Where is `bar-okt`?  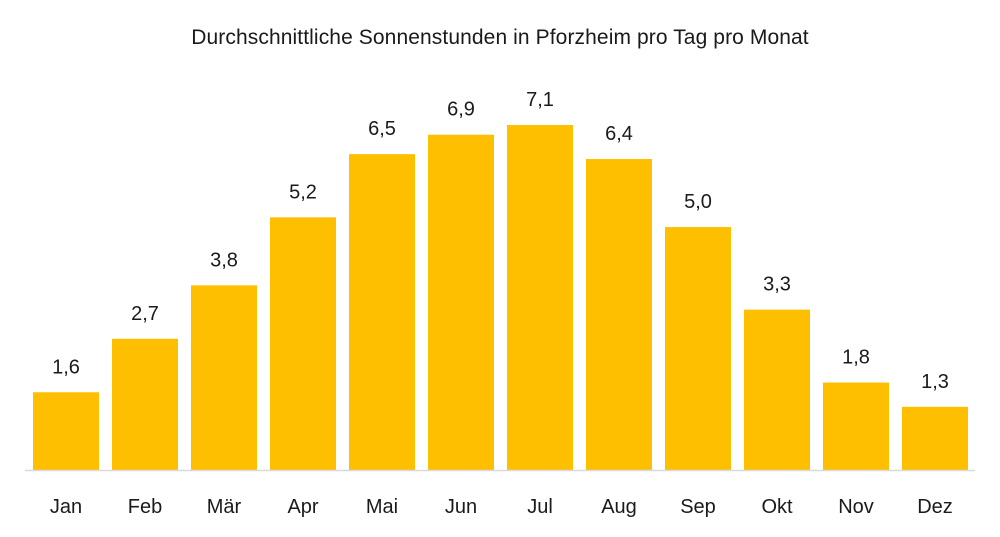 bar-okt is located at coordinates (777, 389).